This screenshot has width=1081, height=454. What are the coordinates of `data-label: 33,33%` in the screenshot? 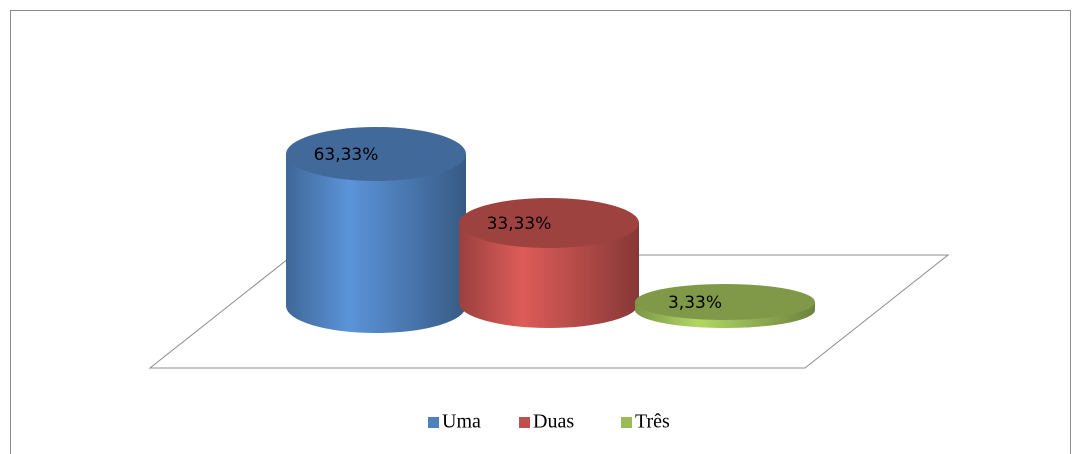 It's located at (519, 224).